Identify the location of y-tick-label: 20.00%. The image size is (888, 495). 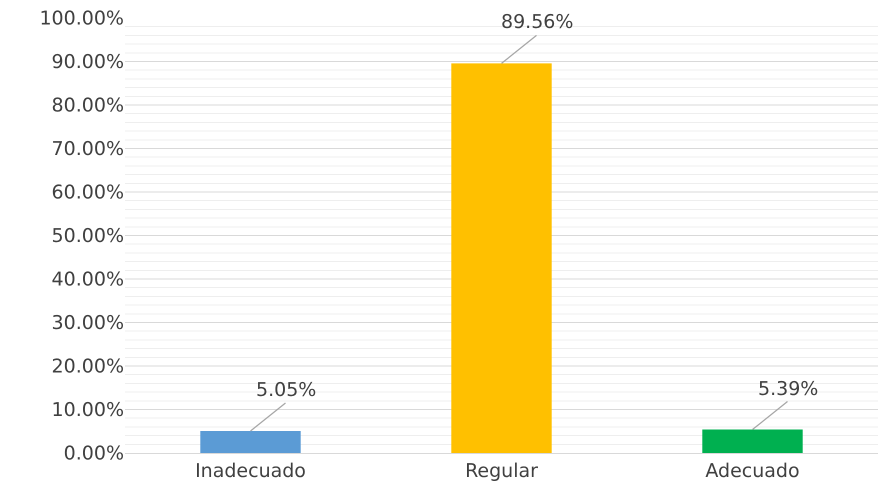
(88, 367).